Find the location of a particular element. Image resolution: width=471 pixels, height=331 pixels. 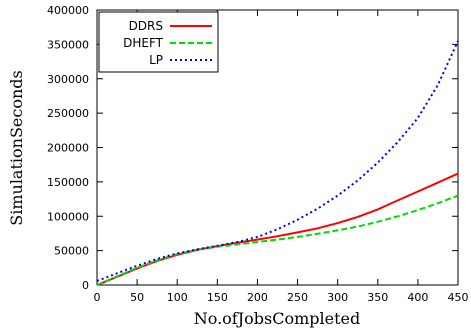

x-tick-label: 400 is located at coordinates (417, 297).